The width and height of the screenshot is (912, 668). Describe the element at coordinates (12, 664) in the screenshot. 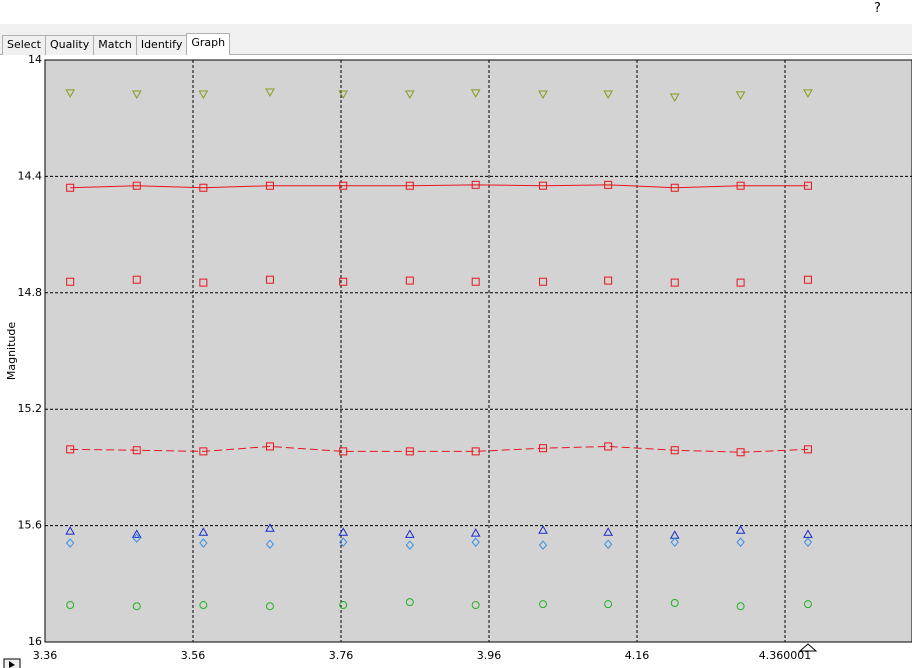

I see `corner-arrow` at that location.